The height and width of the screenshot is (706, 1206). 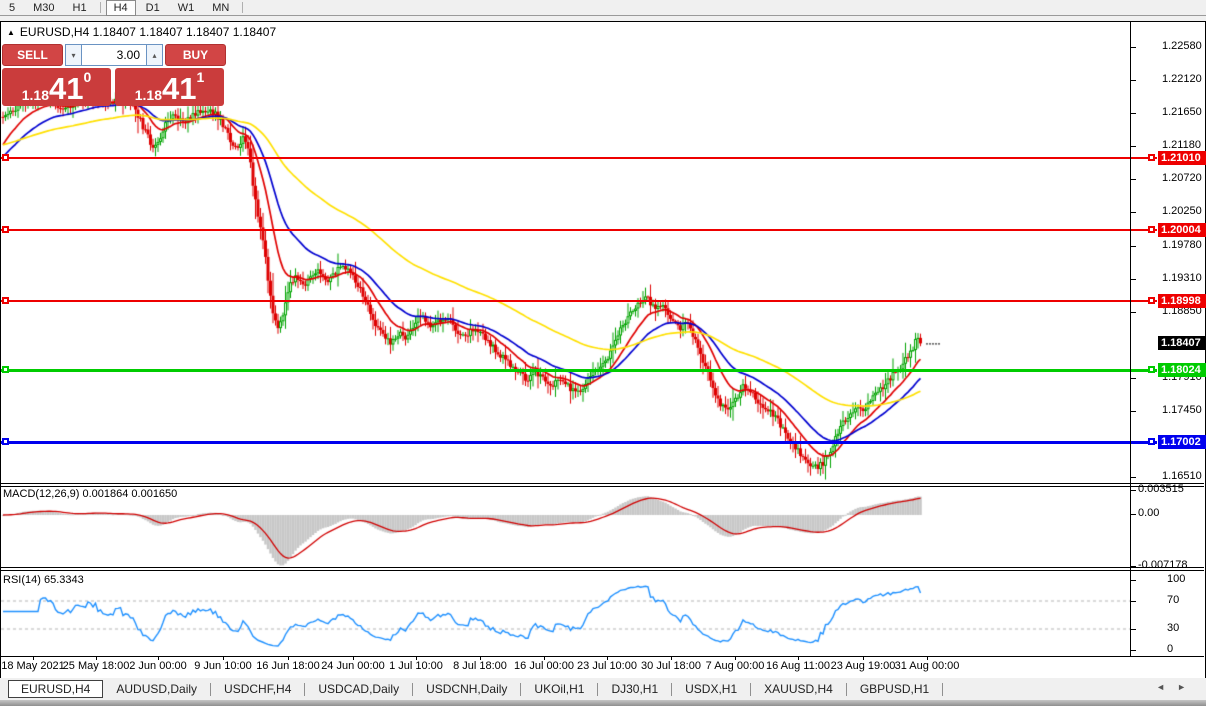 I want to click on time-tick-label: 25 May 18:00, so click(x=96, y=666).